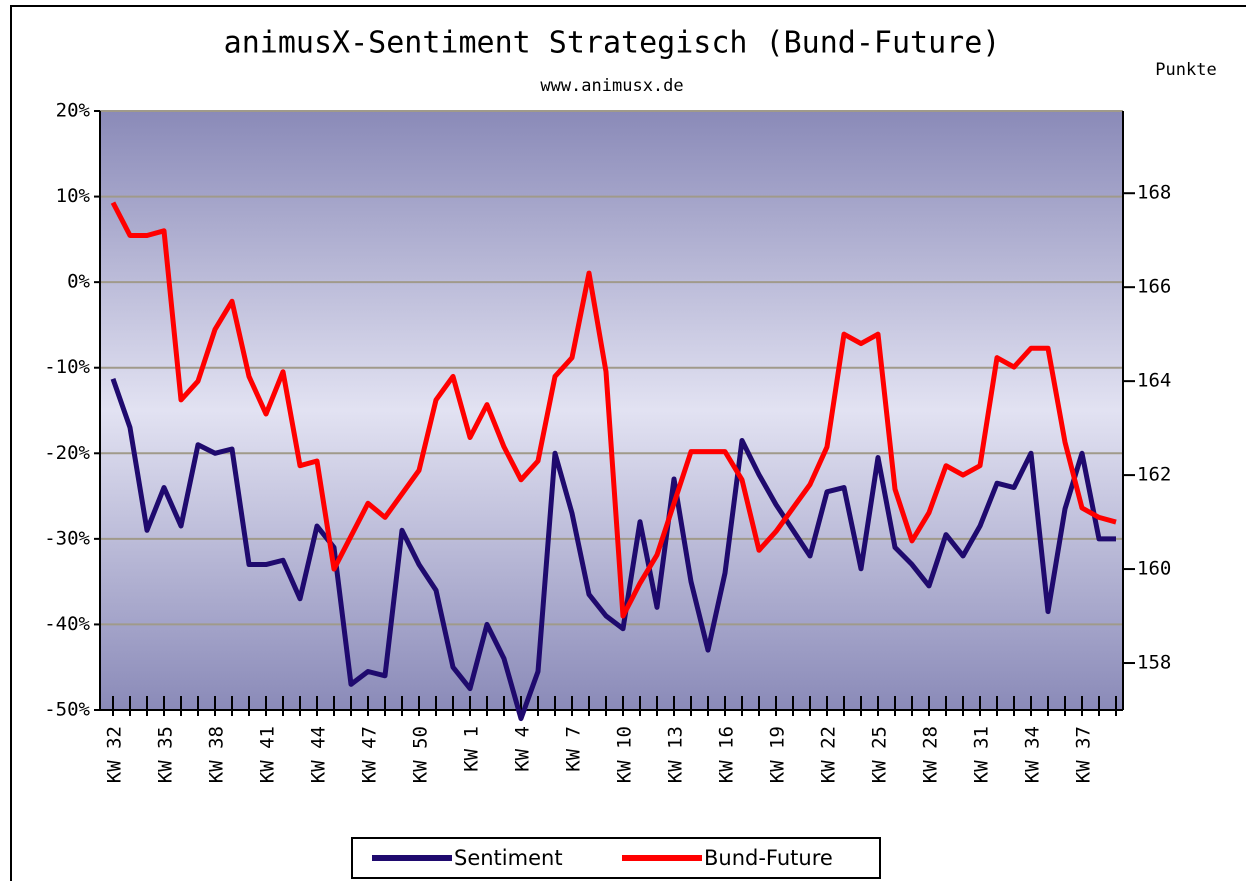  What do you see at coordinates (829, 754) in the screenshot?
I see `x-tick-label: KW 22` at bounding box center [829, 754].